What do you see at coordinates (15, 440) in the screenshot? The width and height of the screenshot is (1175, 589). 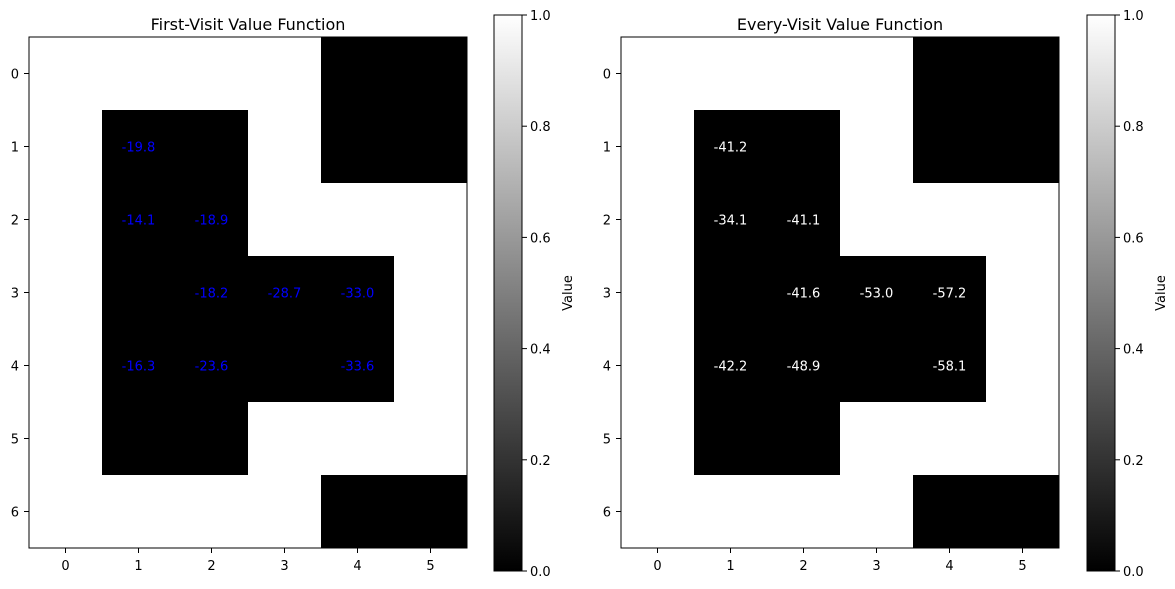 I see `y-tick-label: 5` at bounding box center [15, 440].